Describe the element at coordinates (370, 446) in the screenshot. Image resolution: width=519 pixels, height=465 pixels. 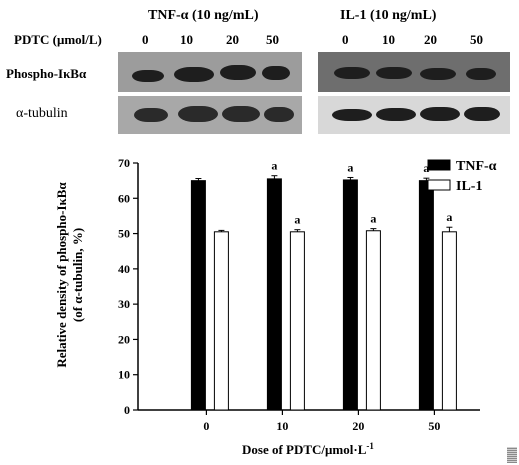
I see `x-axis-label-sup: -1` at that location.